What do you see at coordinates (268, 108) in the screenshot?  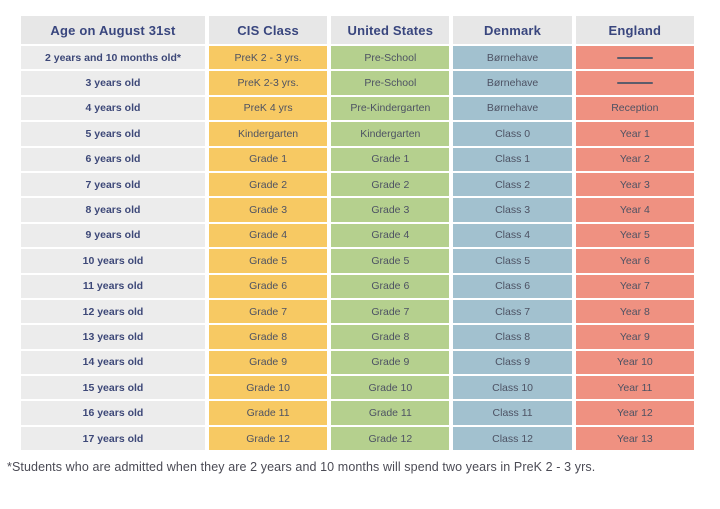 I see `cis-cell: PreK 4 yrs` at bounding box center [268, 108].